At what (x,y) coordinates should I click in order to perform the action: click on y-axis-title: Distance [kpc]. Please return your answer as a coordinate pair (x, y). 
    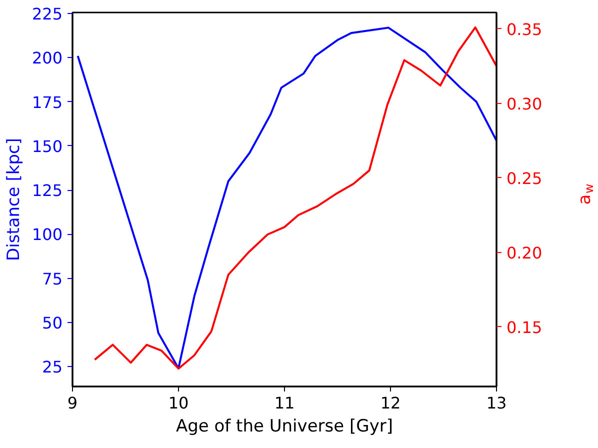
    Looking at the image, I should click on (14, 199).